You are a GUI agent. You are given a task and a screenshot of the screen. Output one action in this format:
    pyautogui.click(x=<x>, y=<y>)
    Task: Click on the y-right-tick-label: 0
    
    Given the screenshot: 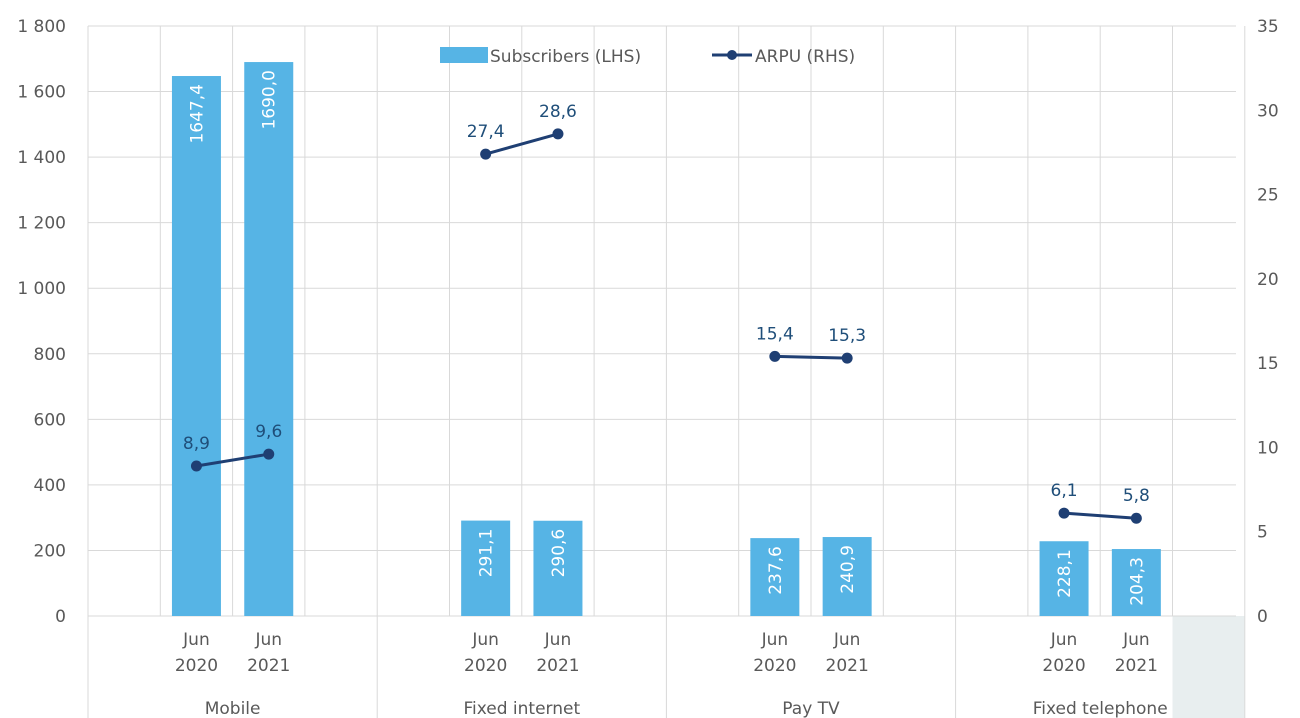 What is the action you would take?
    pyautogui.click(x=1262, y=617)
    